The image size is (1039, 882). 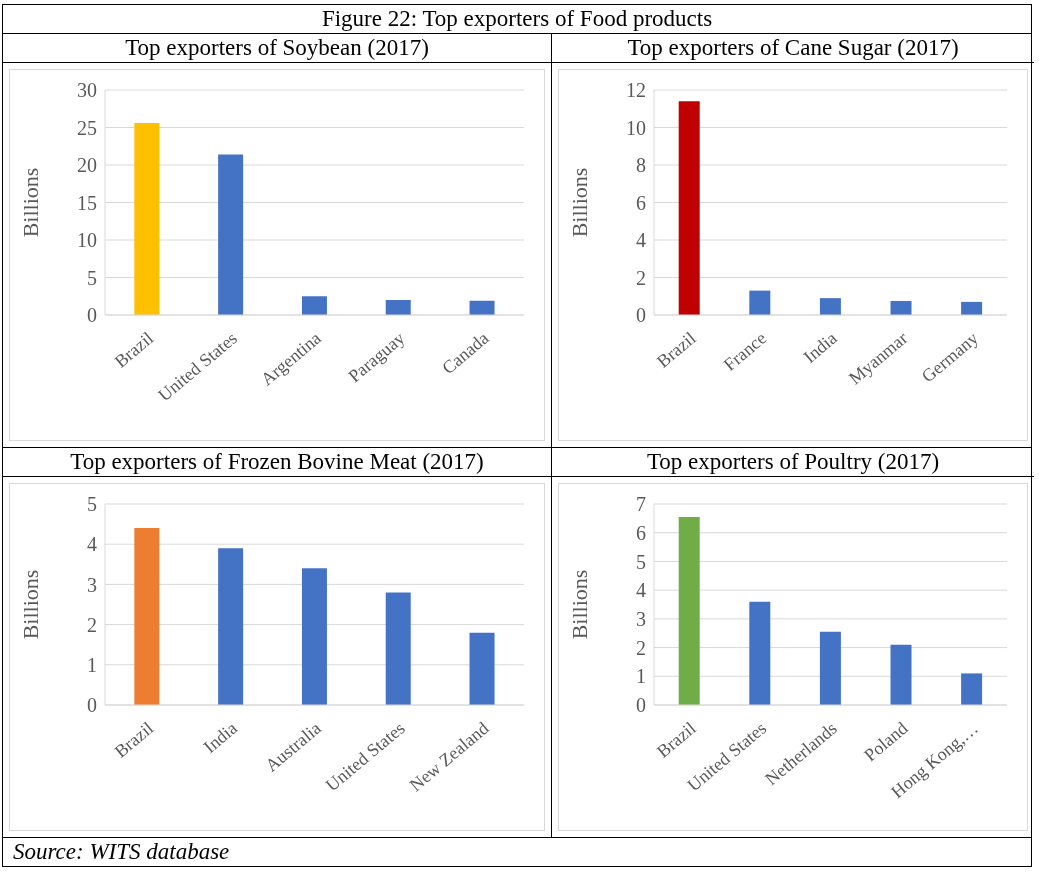 What do you see at coordinates (87, 127) in the screenshot?
I see `y-tick-label: 25` at bounding box center [87, 127].